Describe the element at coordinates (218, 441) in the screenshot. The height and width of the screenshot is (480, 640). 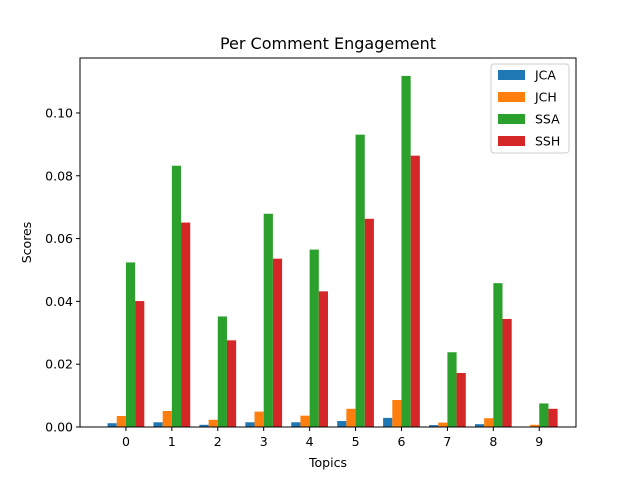
I see `x-tick-label: 2` at that location.